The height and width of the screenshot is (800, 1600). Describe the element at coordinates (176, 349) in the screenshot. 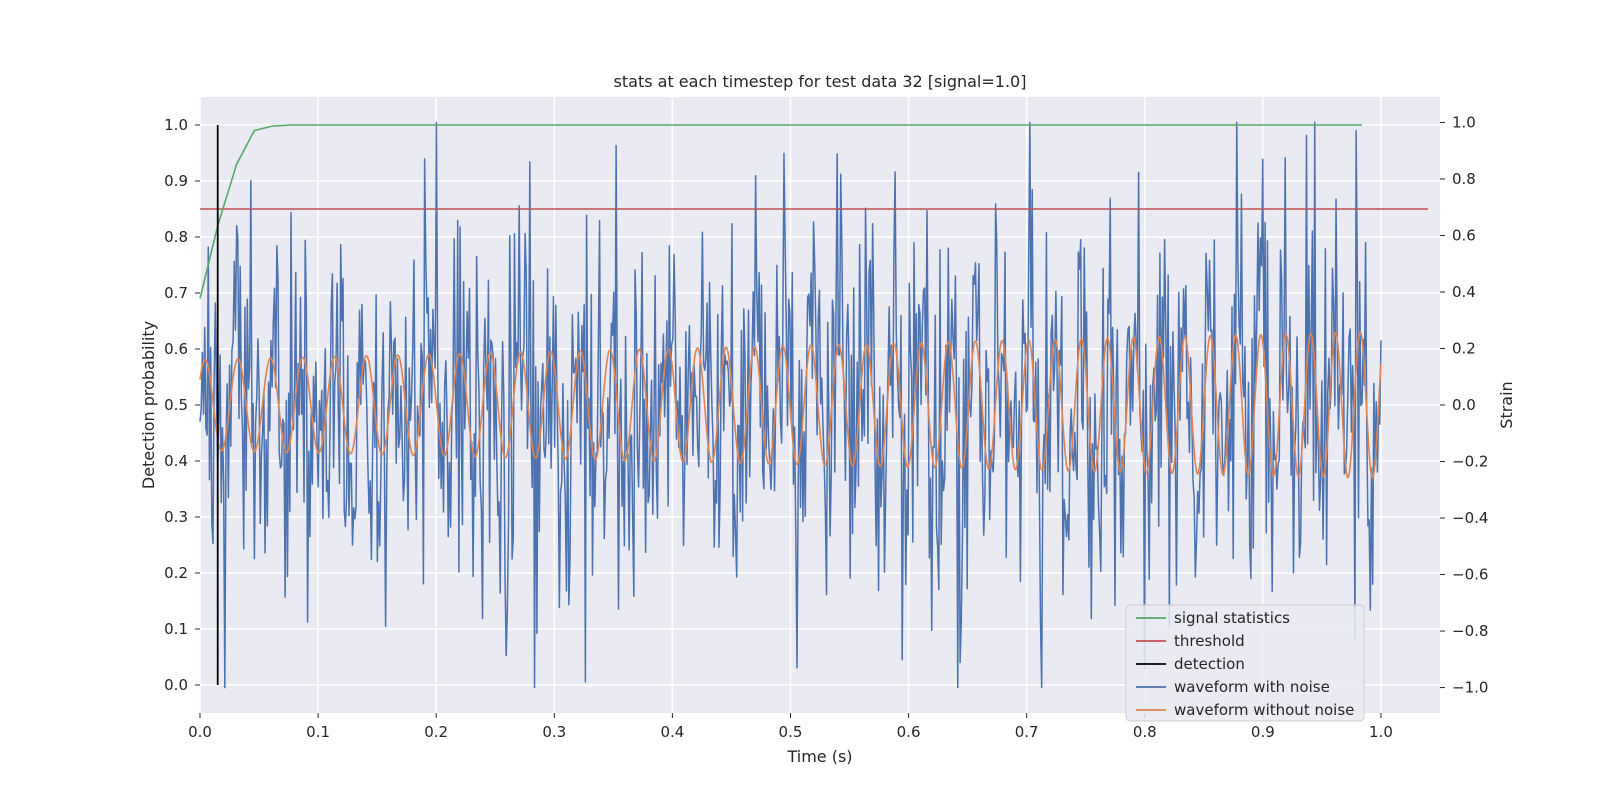

I see `y-left-tick-label: 0.6` at that location.